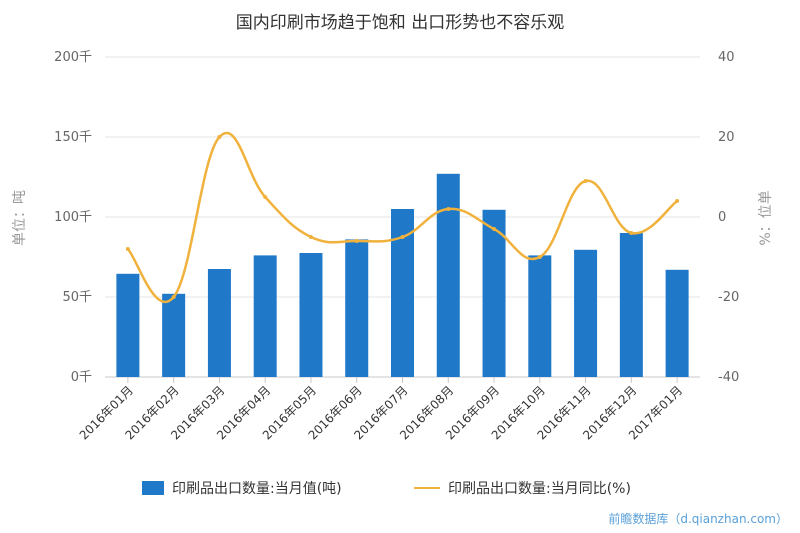 The image size is (800, 533). What do you see at coordinates (257, 489) in the screenshot?
I see `legend-bar-label: 印刷品出口数量:当月值(吨)` at bounding box center [257, 489].